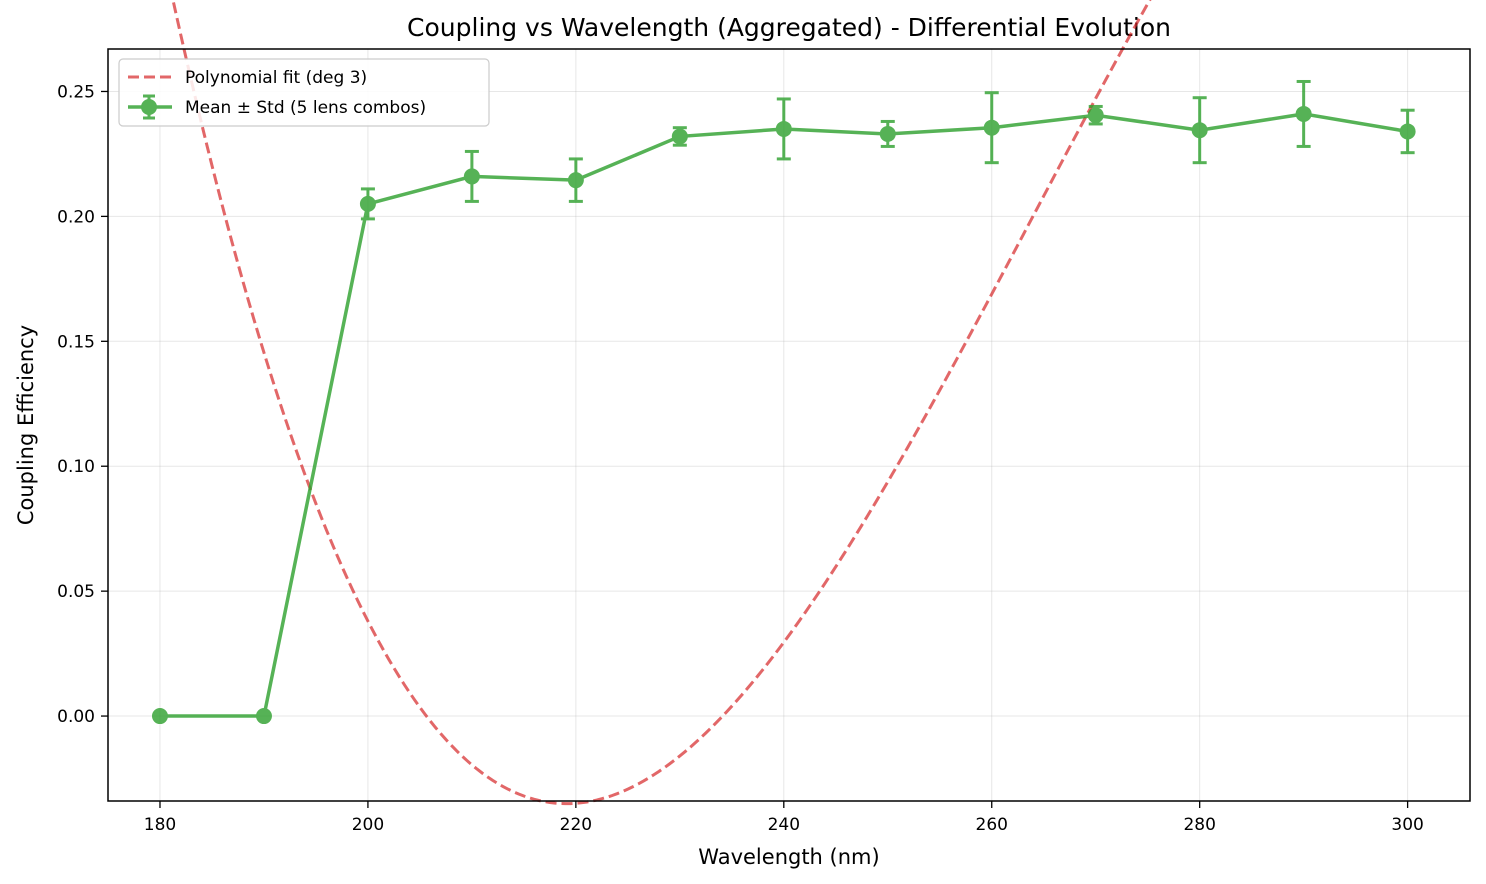  Describe the element at coordinates (368, 825) in the screenshot. I see `x-tick-label: 200` at that location.